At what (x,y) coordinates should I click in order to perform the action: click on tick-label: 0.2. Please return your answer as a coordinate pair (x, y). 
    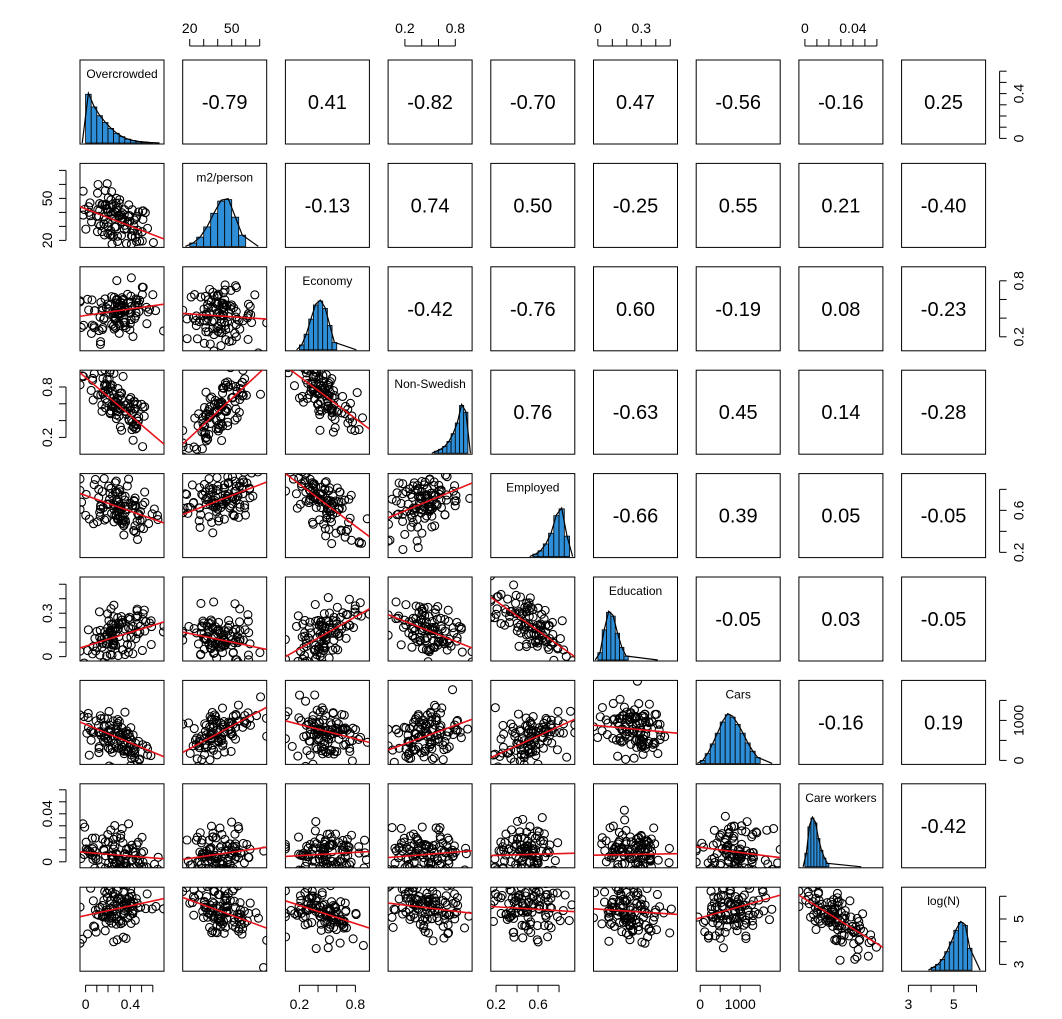
    Looking at the image, I should click on (1019, 552).